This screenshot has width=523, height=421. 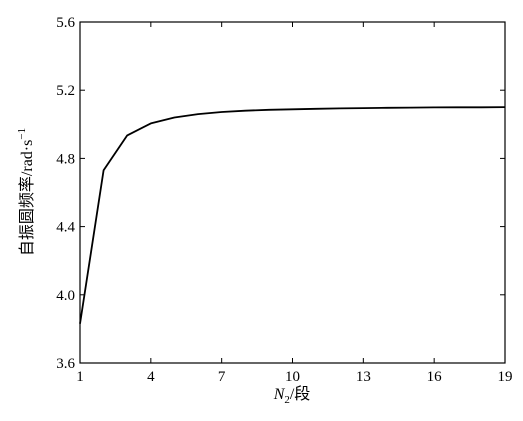 What do you see at coordinates (292, 377) in the screenshot?
I see `x-tick-label: 10` at bounding box center [292, 377].